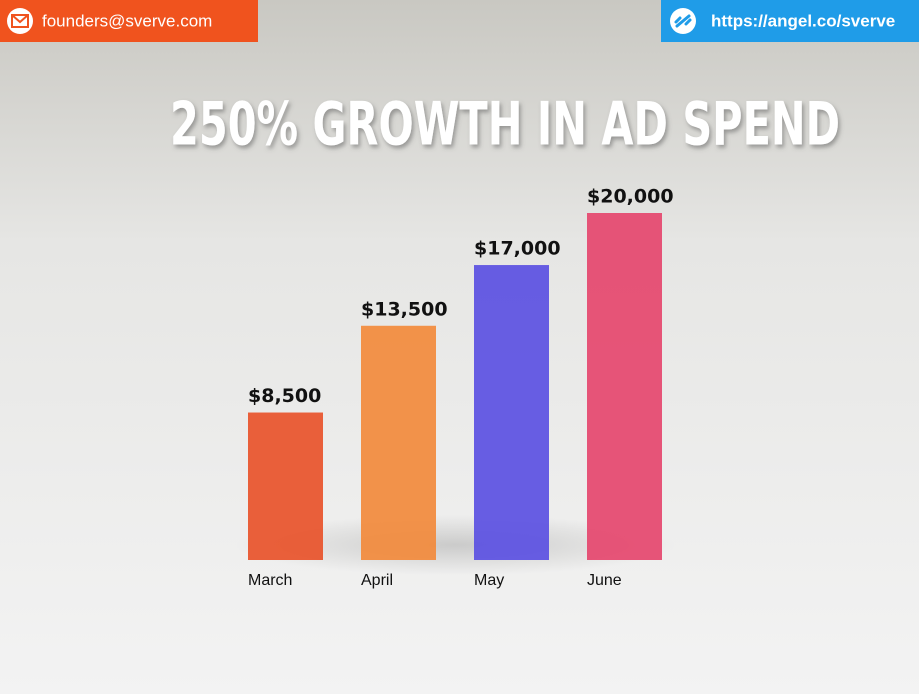 This screenshot has width=919, height=694. What do you see at coordinates (284, 396) in the screenshot?
I see `value-label: $8,500` at bounding box center [284, 396].